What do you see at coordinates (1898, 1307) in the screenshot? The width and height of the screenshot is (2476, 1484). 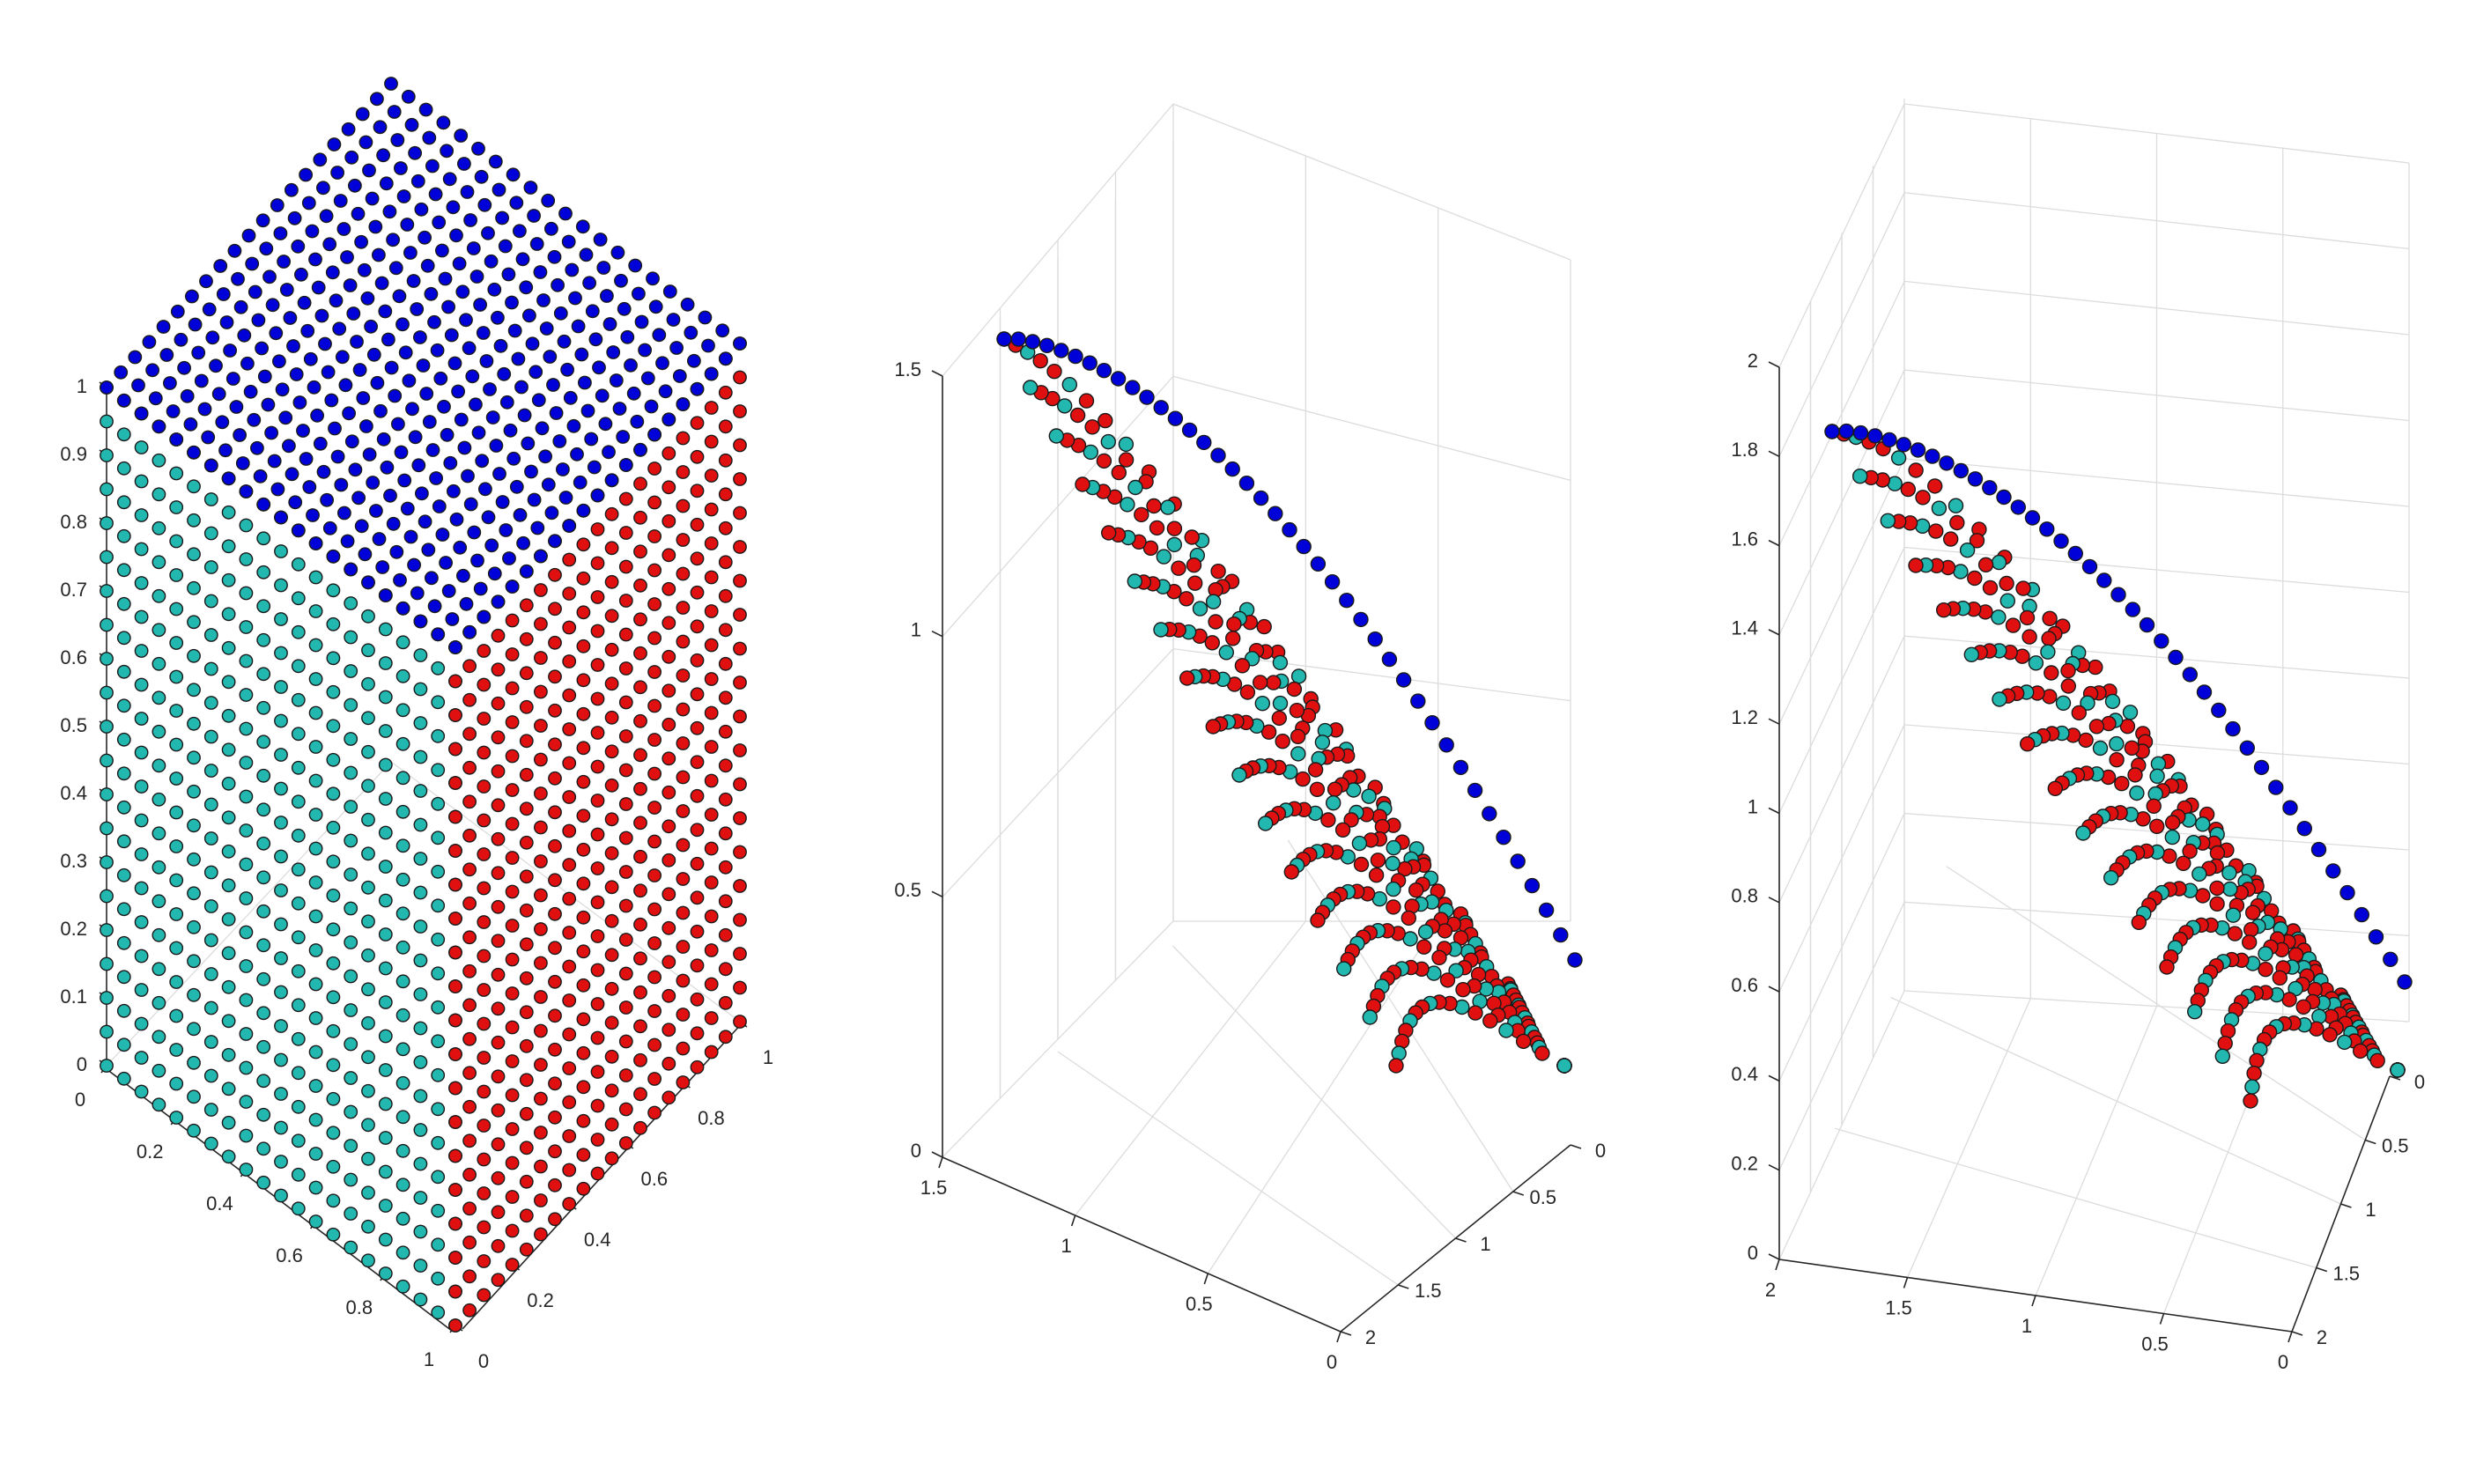 I see `x-tick-label: 1.5` at bounding box center [1898, 1307].